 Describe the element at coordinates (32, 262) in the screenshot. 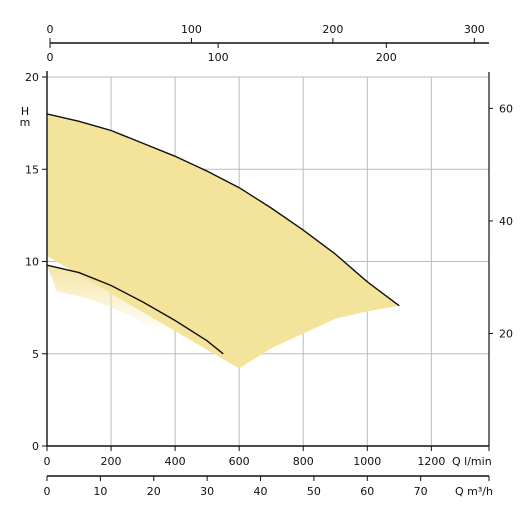

I see `y-tick-label-2: 10` at that location.